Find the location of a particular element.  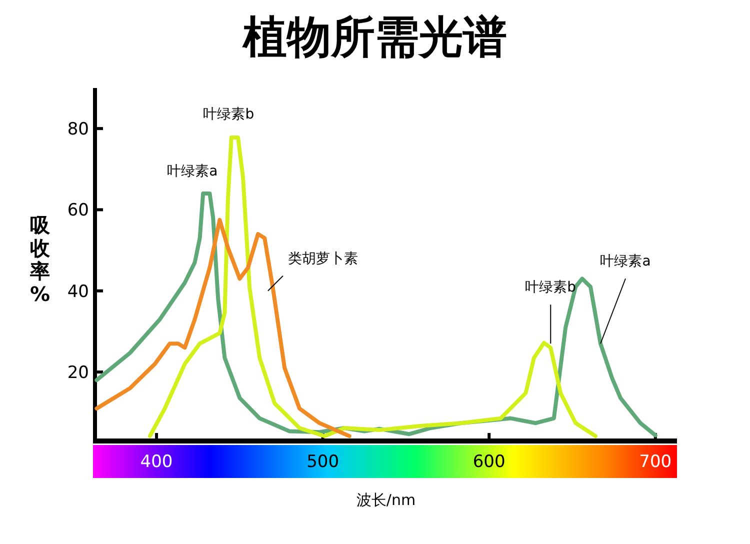

y-tick-label: 60 is located at coordinates (78, 210).